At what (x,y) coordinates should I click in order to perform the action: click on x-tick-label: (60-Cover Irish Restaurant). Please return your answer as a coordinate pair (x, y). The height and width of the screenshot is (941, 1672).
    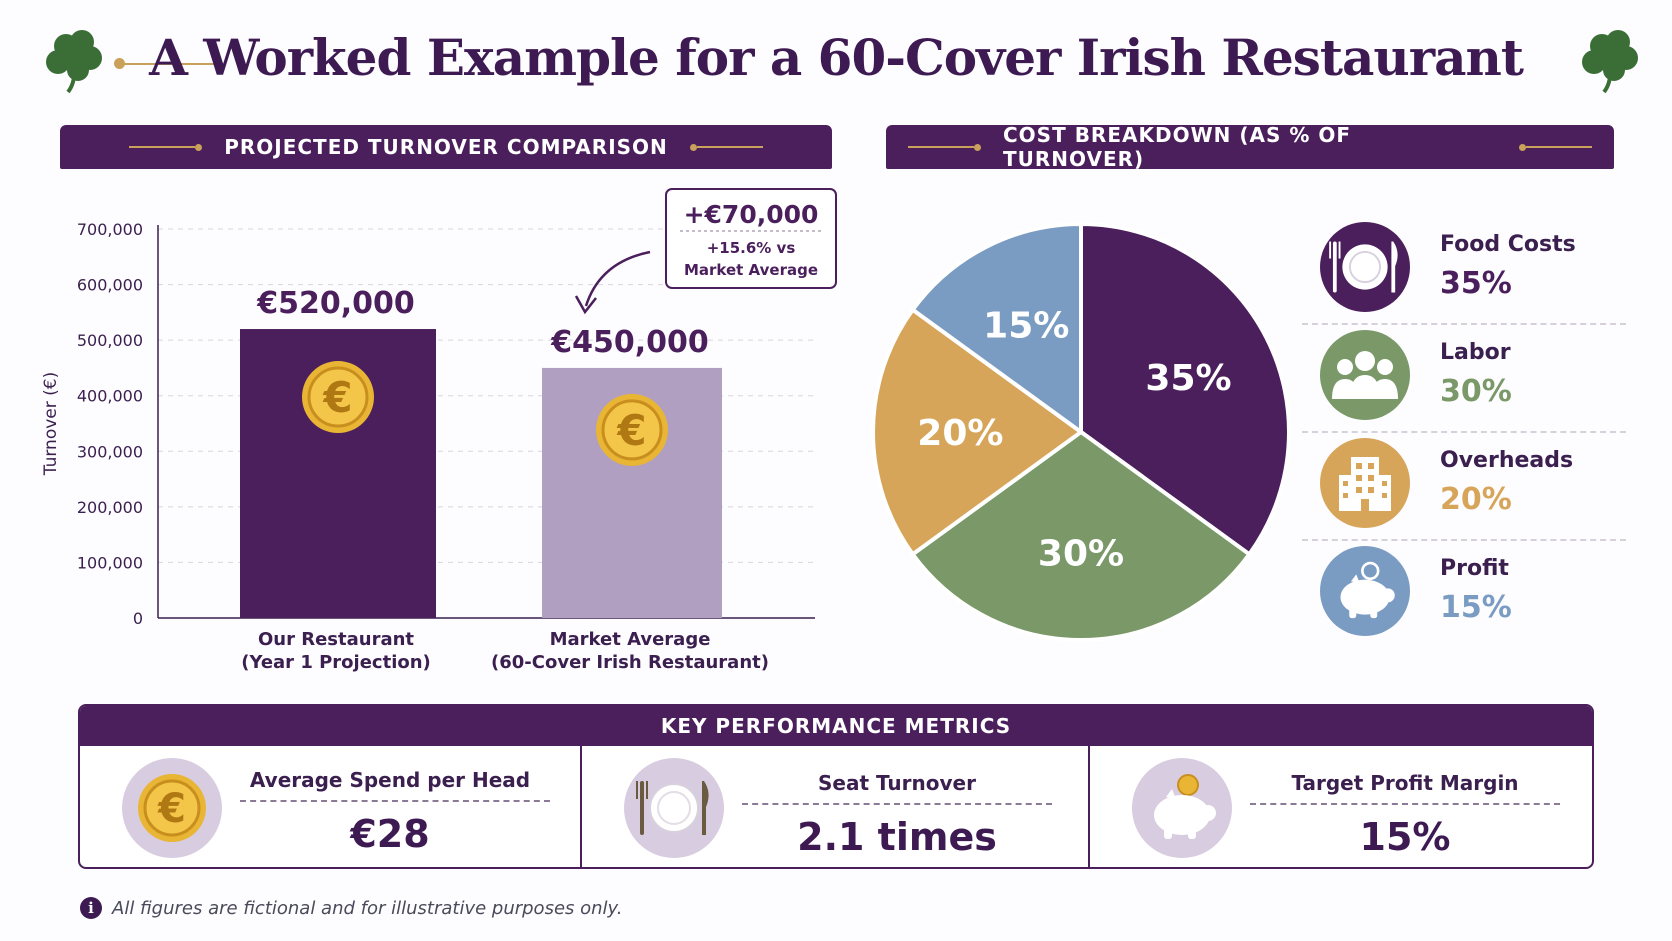
    Looking at the image, I should click on (630, 662).